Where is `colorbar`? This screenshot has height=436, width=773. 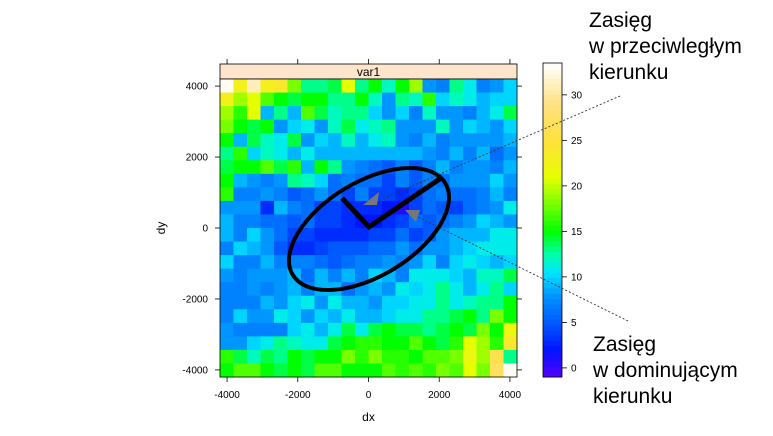 colorbar is located at coordinates (552, 220).